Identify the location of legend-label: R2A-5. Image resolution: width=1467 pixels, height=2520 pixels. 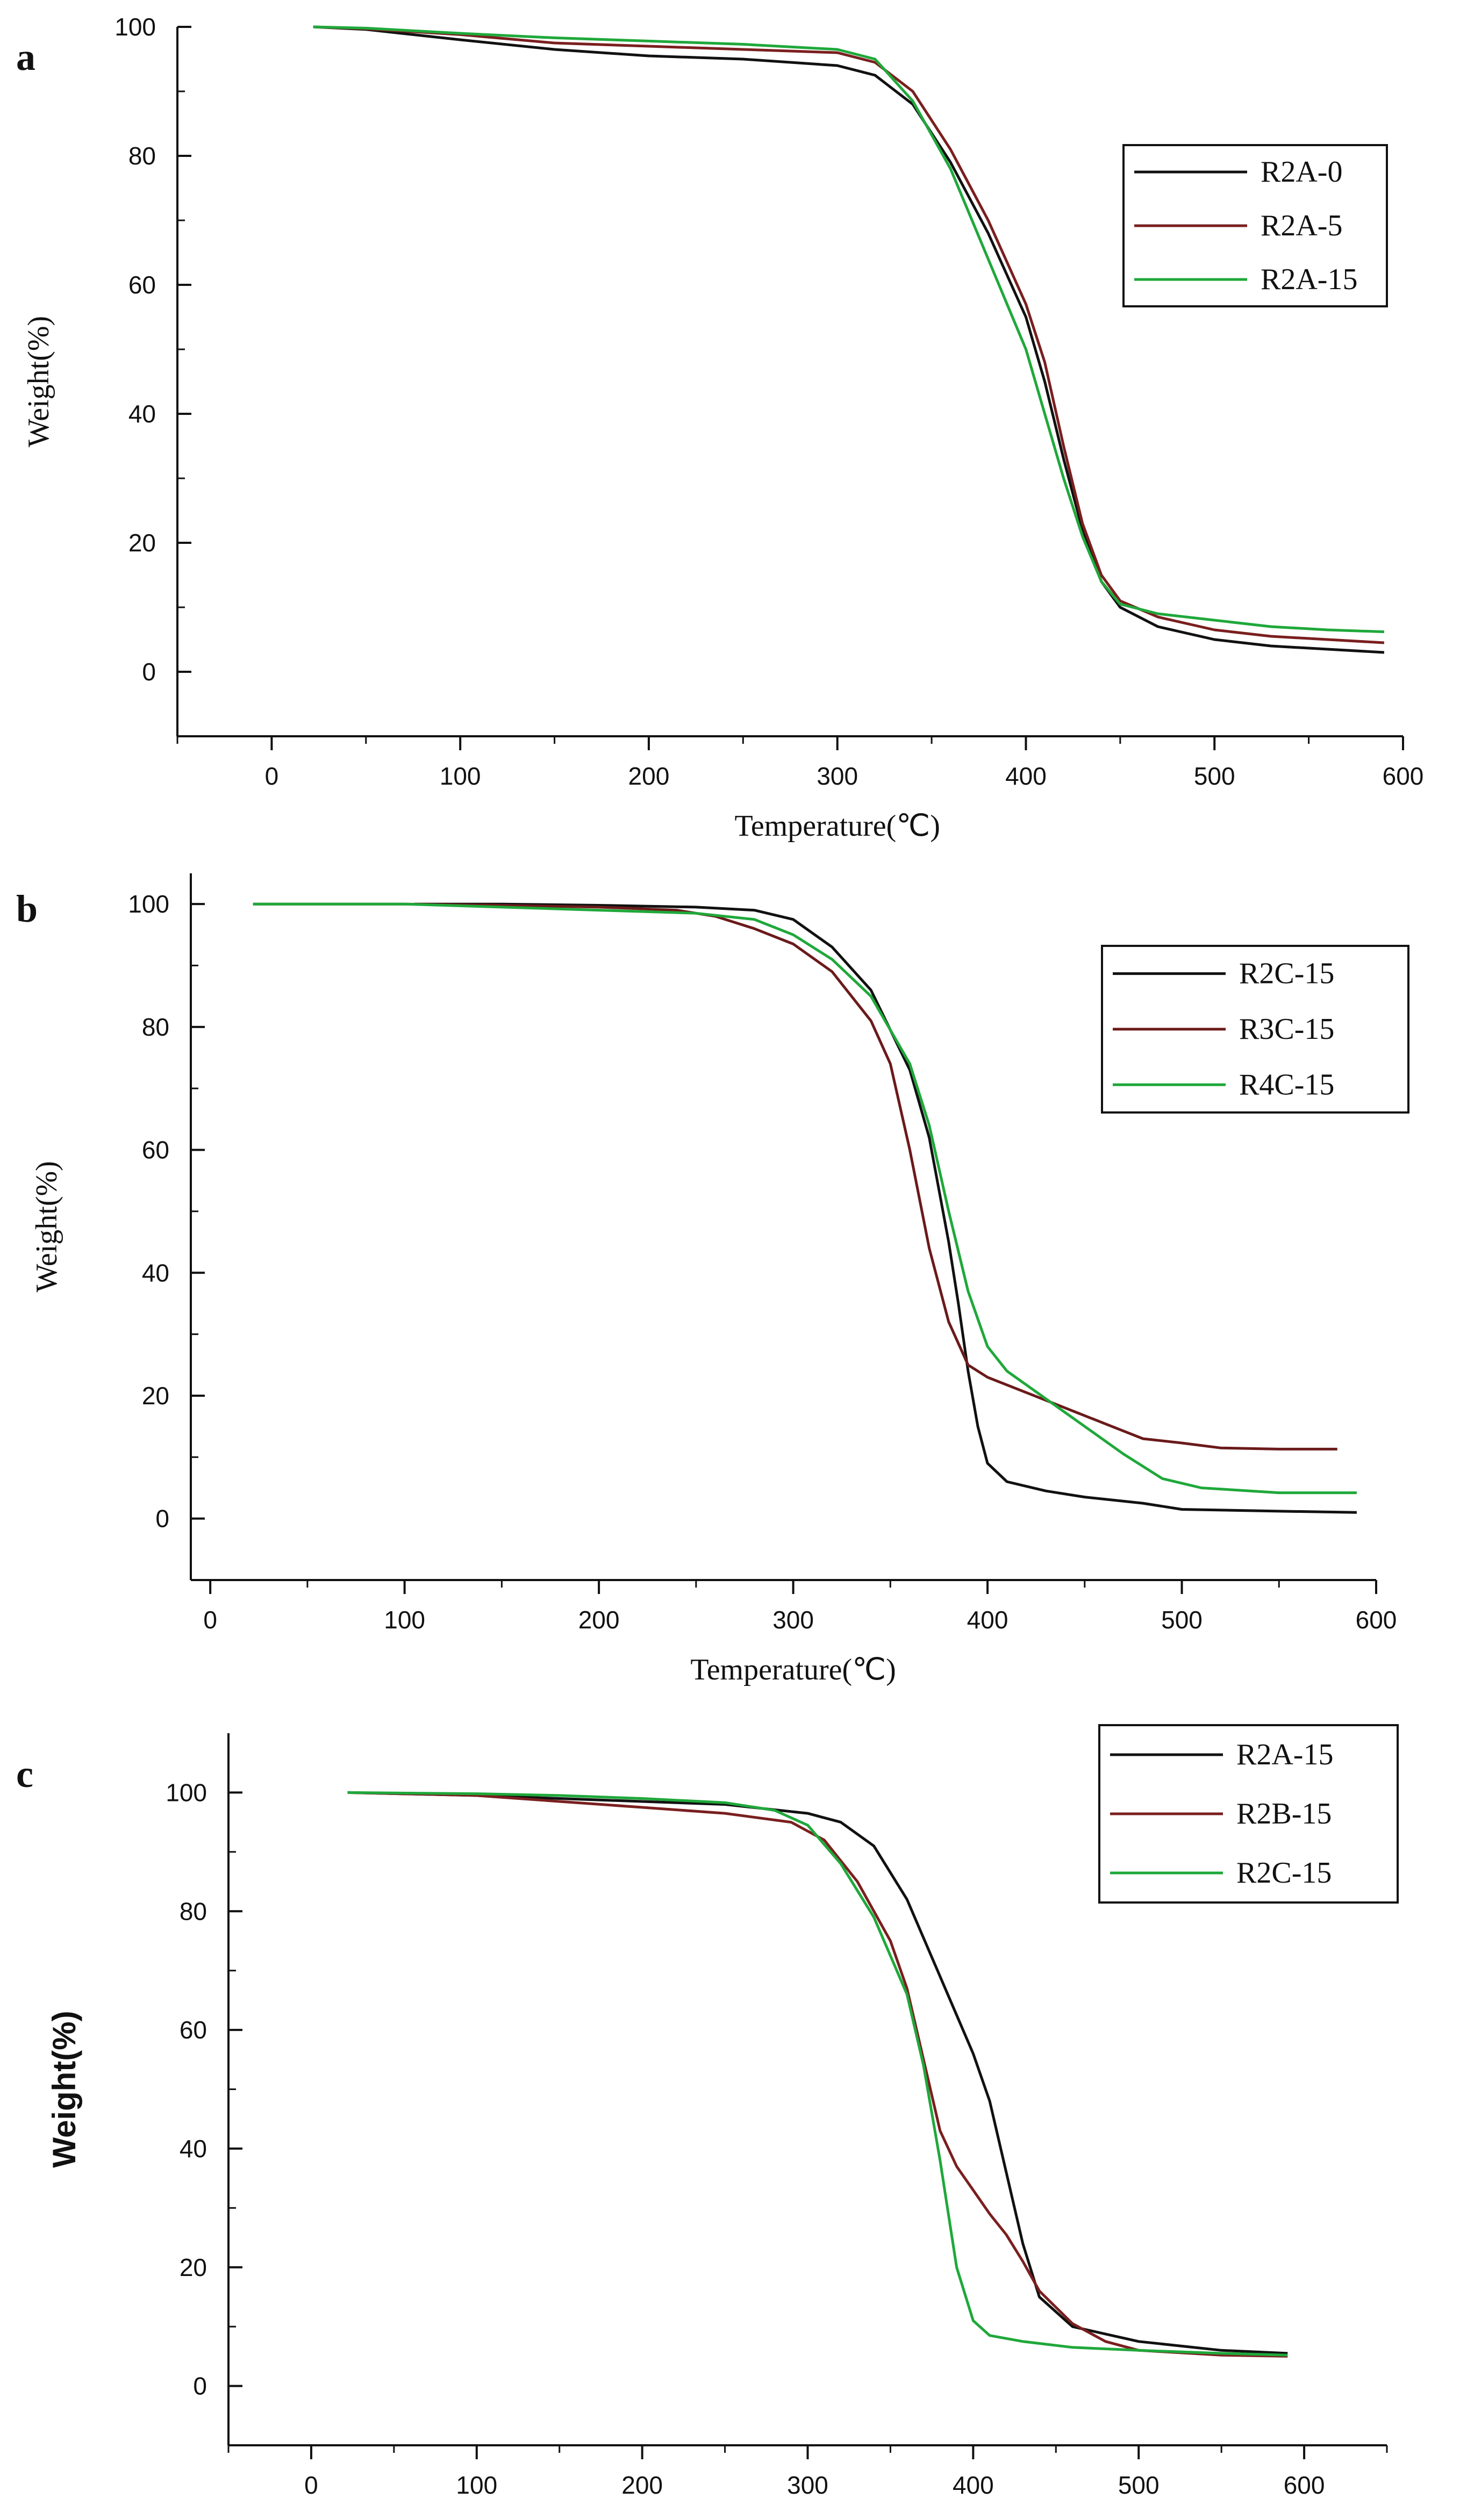
(1301, 226).